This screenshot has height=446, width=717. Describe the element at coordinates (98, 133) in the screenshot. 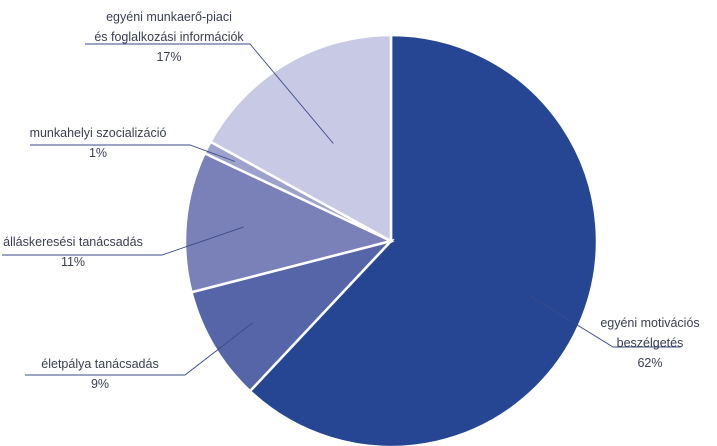

I see `slice-label-line: munkahelyi szocializáció` at that location.